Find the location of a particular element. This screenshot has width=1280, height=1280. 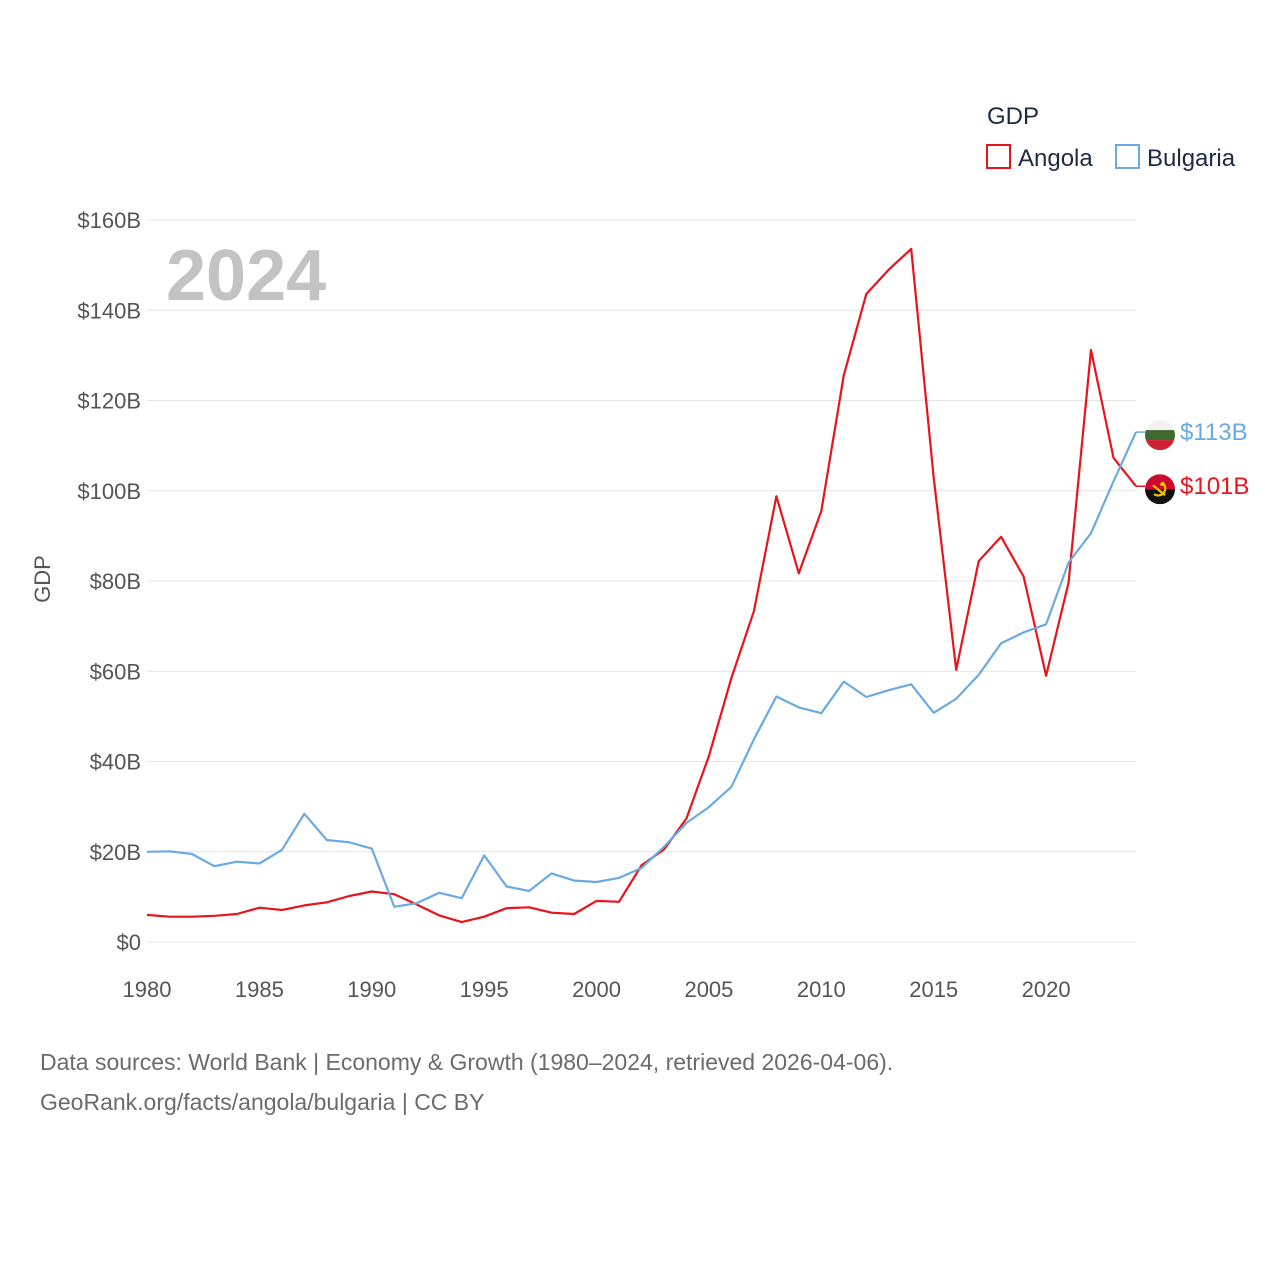

legend-swatch-angola is located at coordinates (998, 156).